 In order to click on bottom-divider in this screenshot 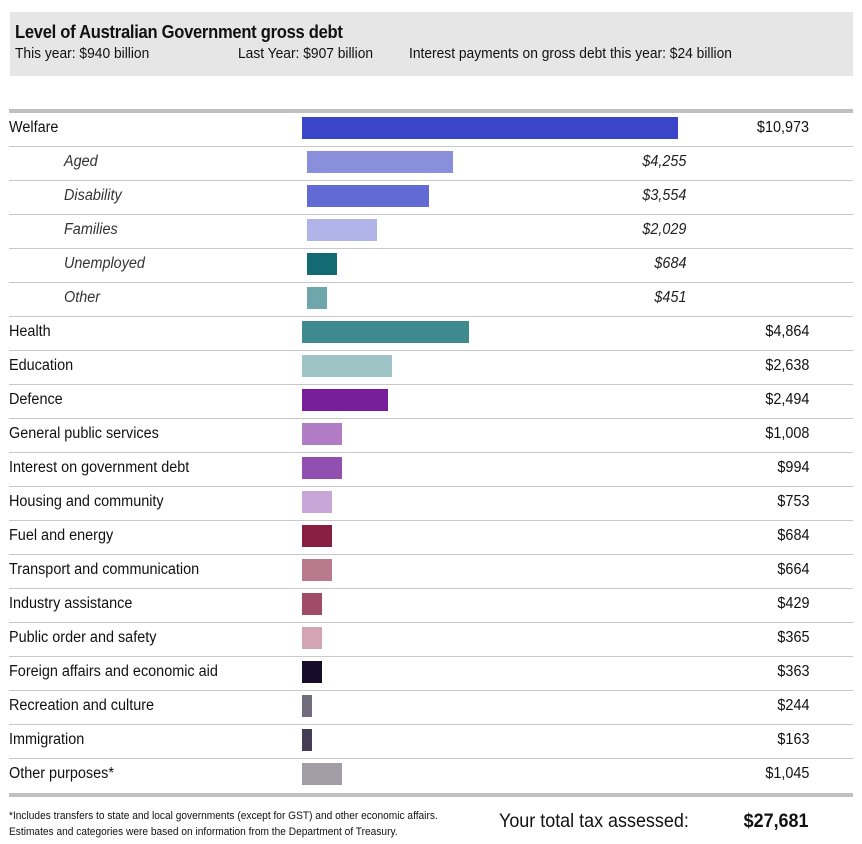, I will do `click(431, 795)`.